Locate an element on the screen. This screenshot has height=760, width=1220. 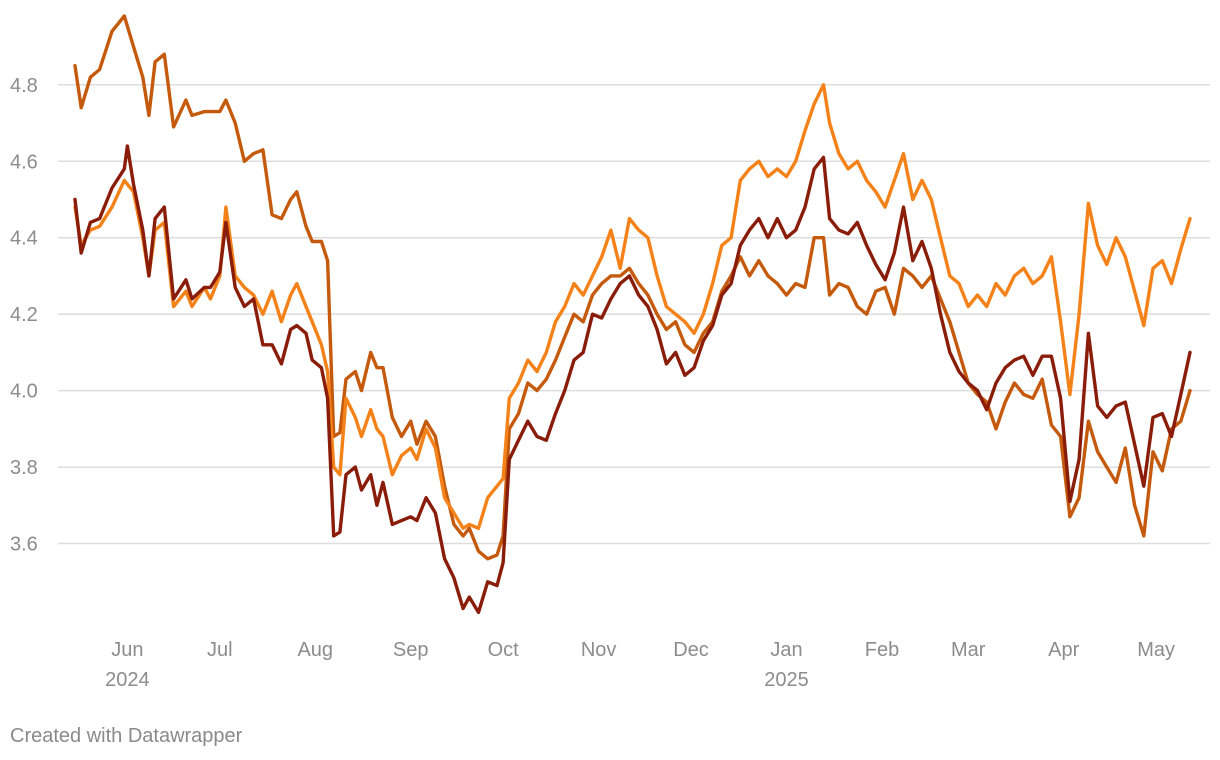
x-tick-label: Nov is located at coordinates (599, 650).